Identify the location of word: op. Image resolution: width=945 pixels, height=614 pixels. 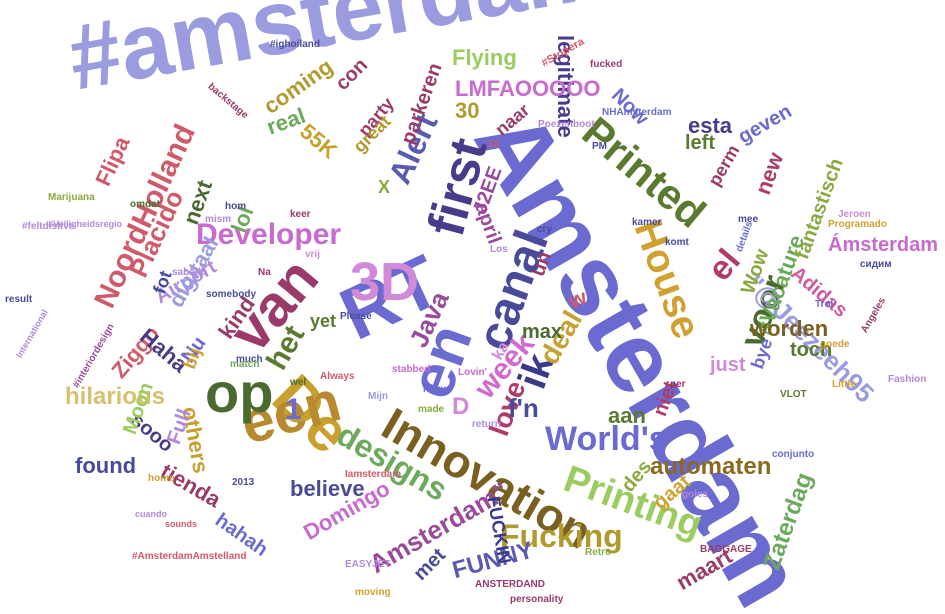
(239, 392).